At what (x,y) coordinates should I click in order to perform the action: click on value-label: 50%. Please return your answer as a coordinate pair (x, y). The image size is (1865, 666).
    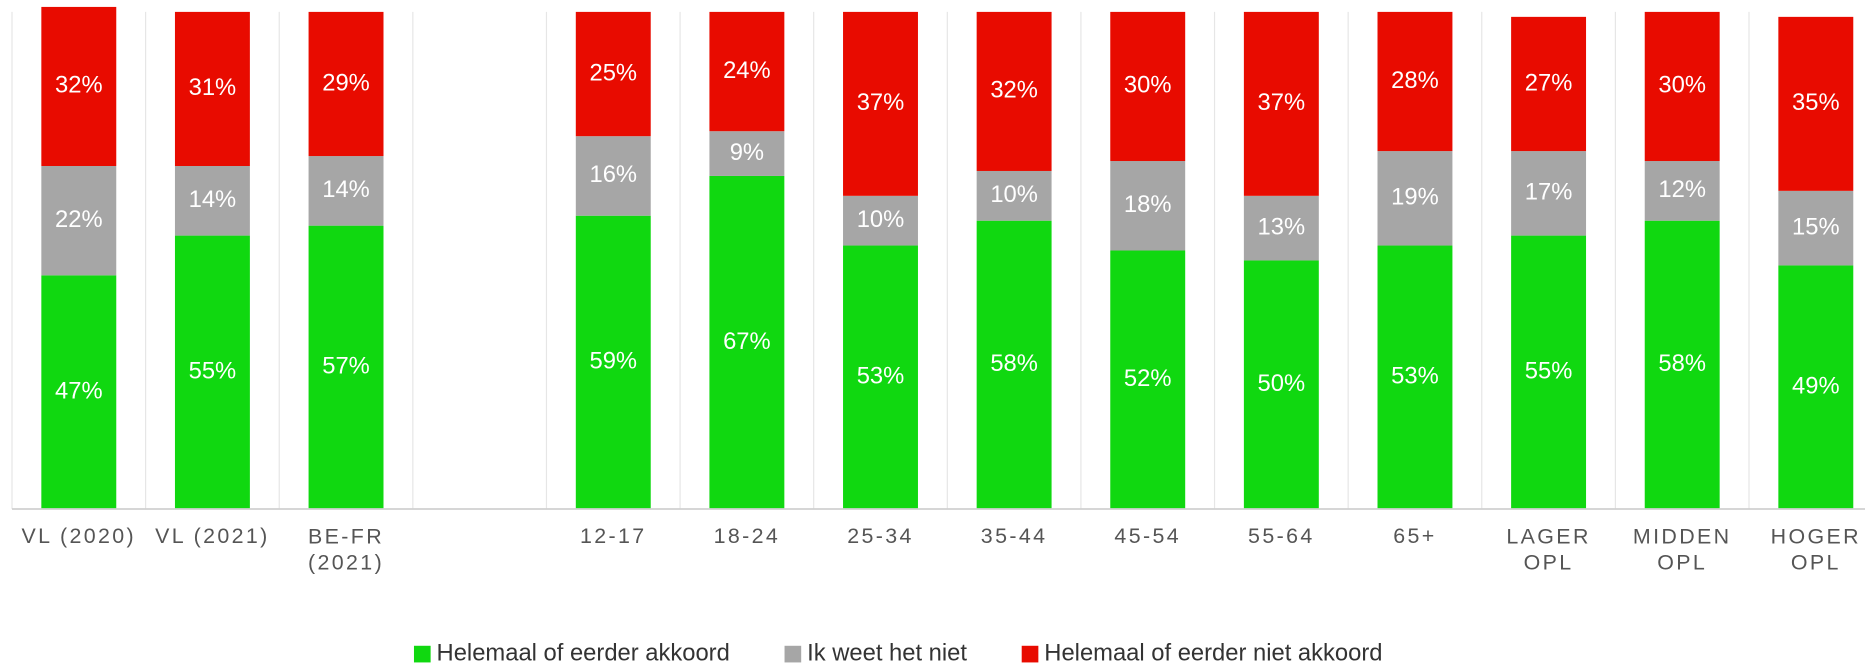
    Looking at the image, I should click on (1282, 383).